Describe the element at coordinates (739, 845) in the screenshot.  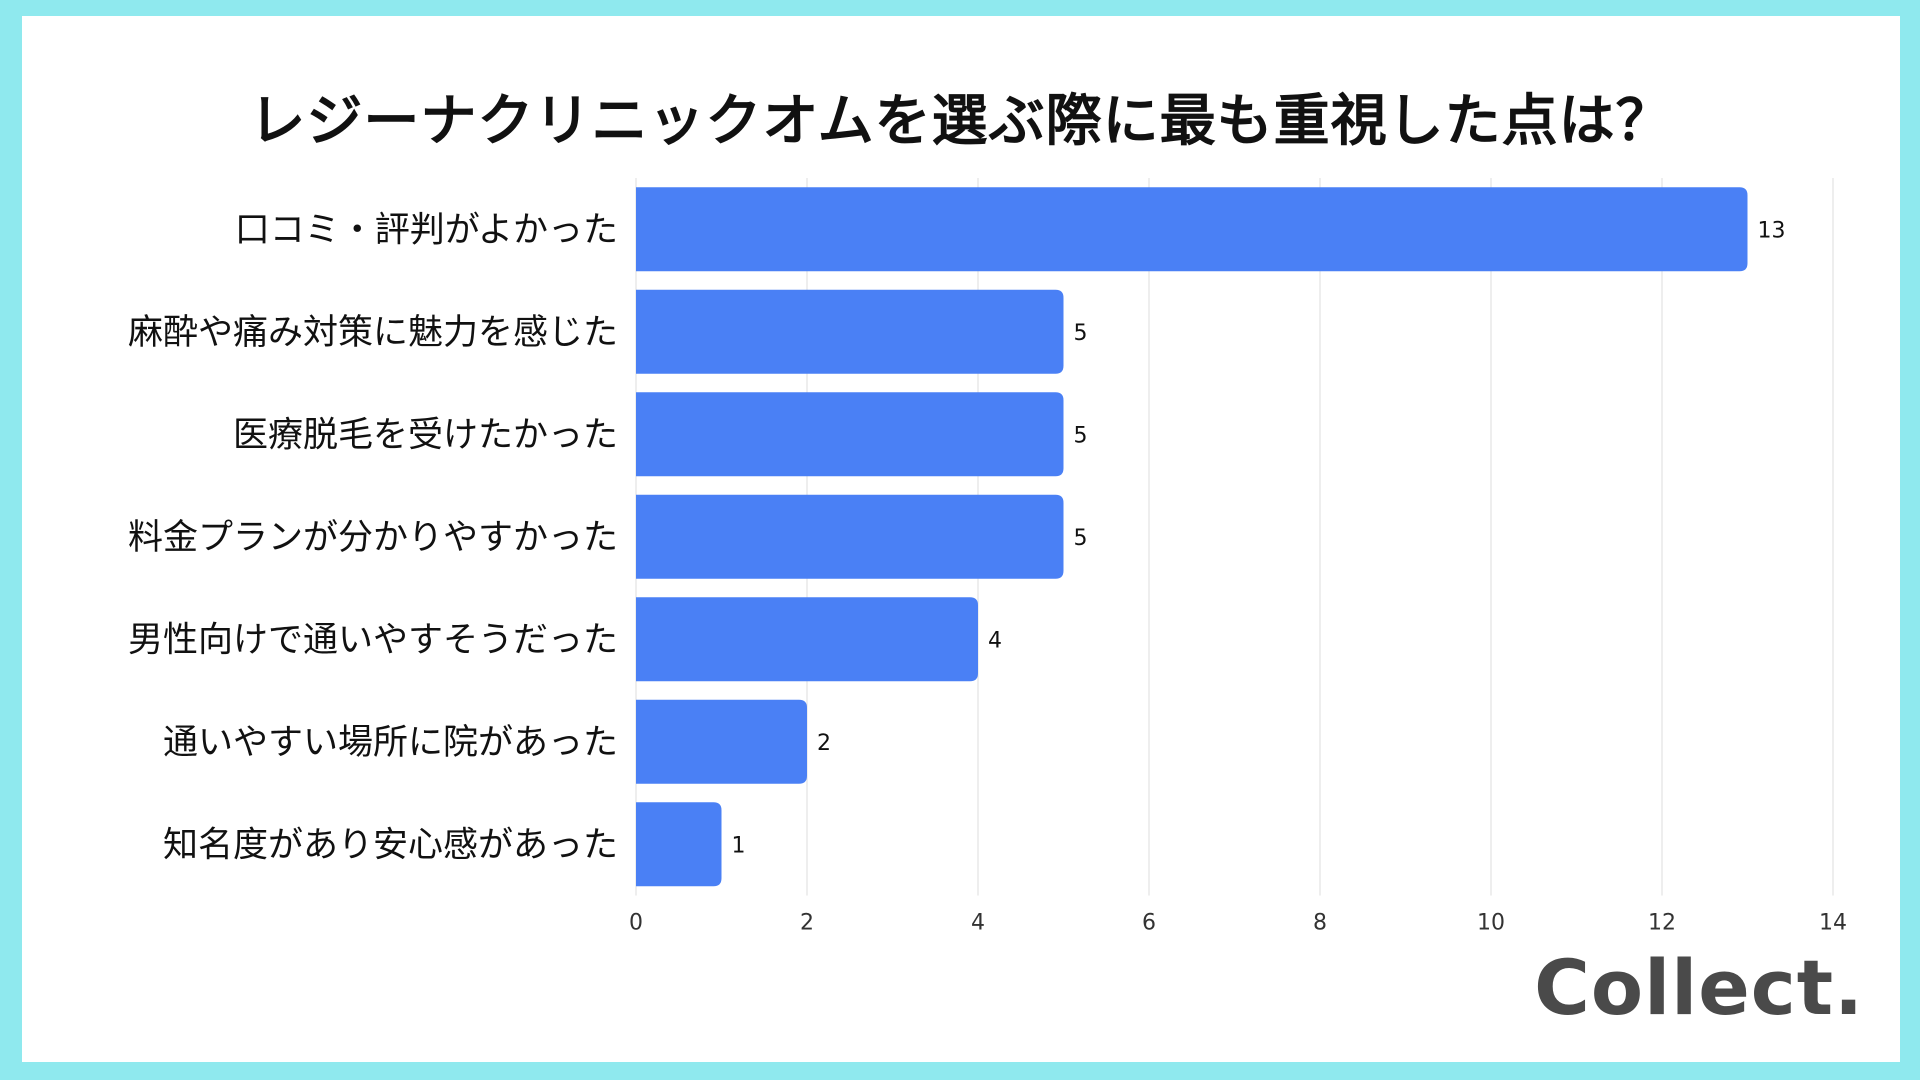
I see `data-label: 1` at that location.